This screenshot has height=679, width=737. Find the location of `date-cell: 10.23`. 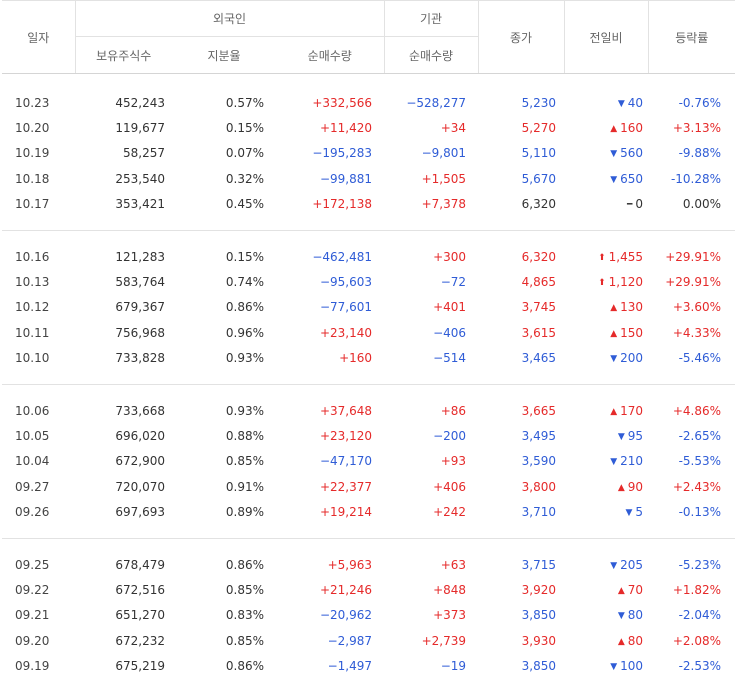

date-cell: 10.23 is located at coordinates (32, 102).